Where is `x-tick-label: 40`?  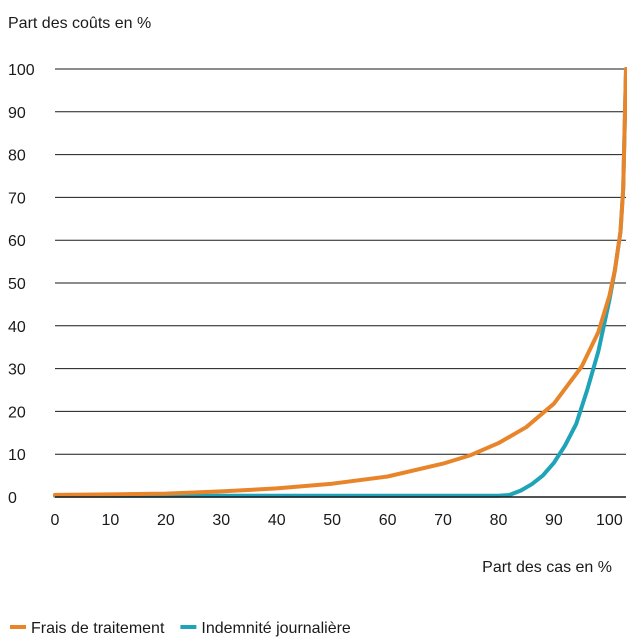
x-tick-label: 40 is located at coordinates (277, 520).